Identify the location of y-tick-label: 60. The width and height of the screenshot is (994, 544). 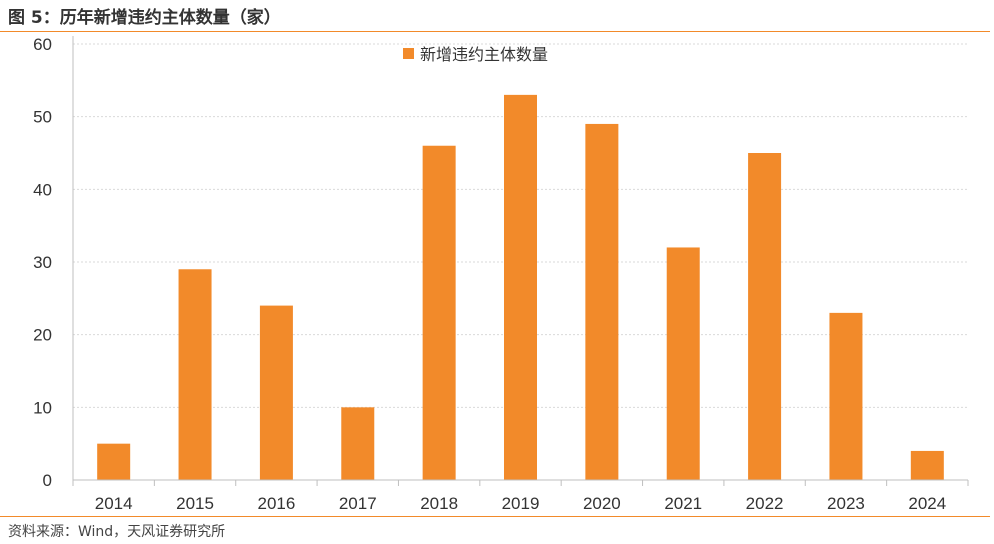
(42, 44).